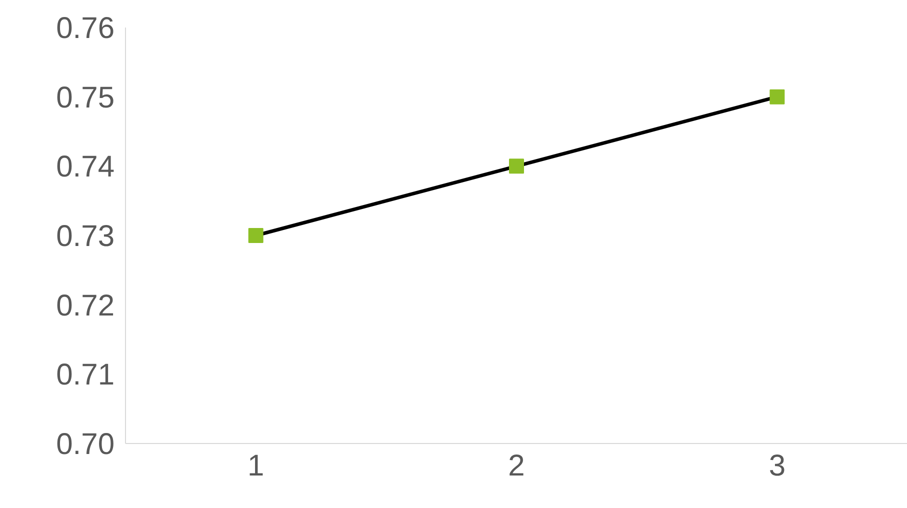 The width and height of the screenshot is (907, 508). Describe the element at coordinates (85, 375) in the screenshot. I see `y-tick-label: 0.71` at that location.